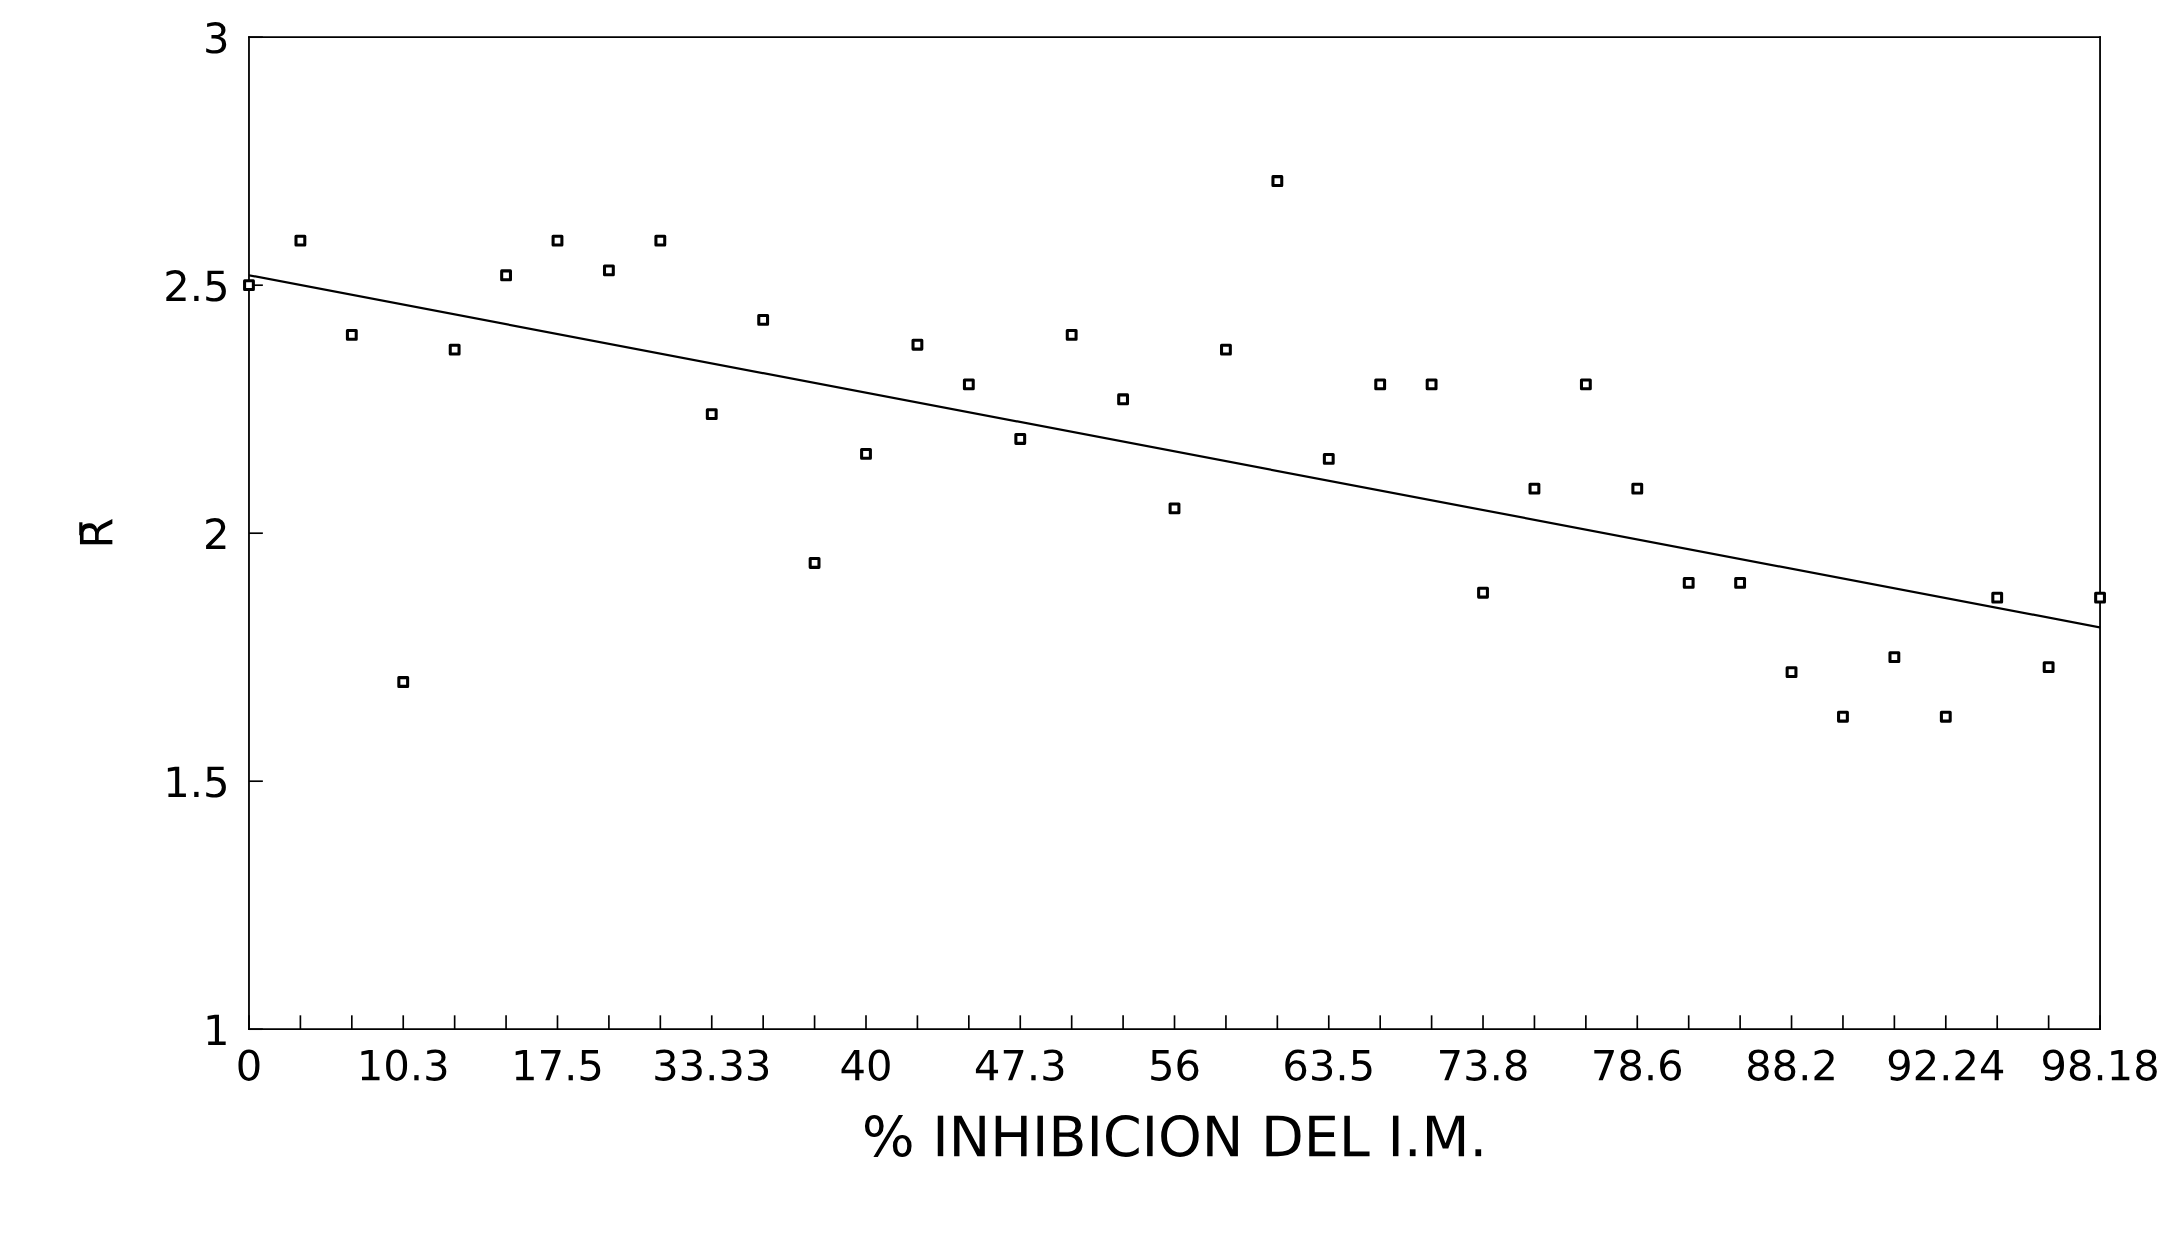 Image resolution: width=2165 pixels, height=1240 pixels. What do you see at coordinates (1328, 1065) in the screenshot?
I see `x-tick-label: 63.5` at bounding box center [1328, 1065].